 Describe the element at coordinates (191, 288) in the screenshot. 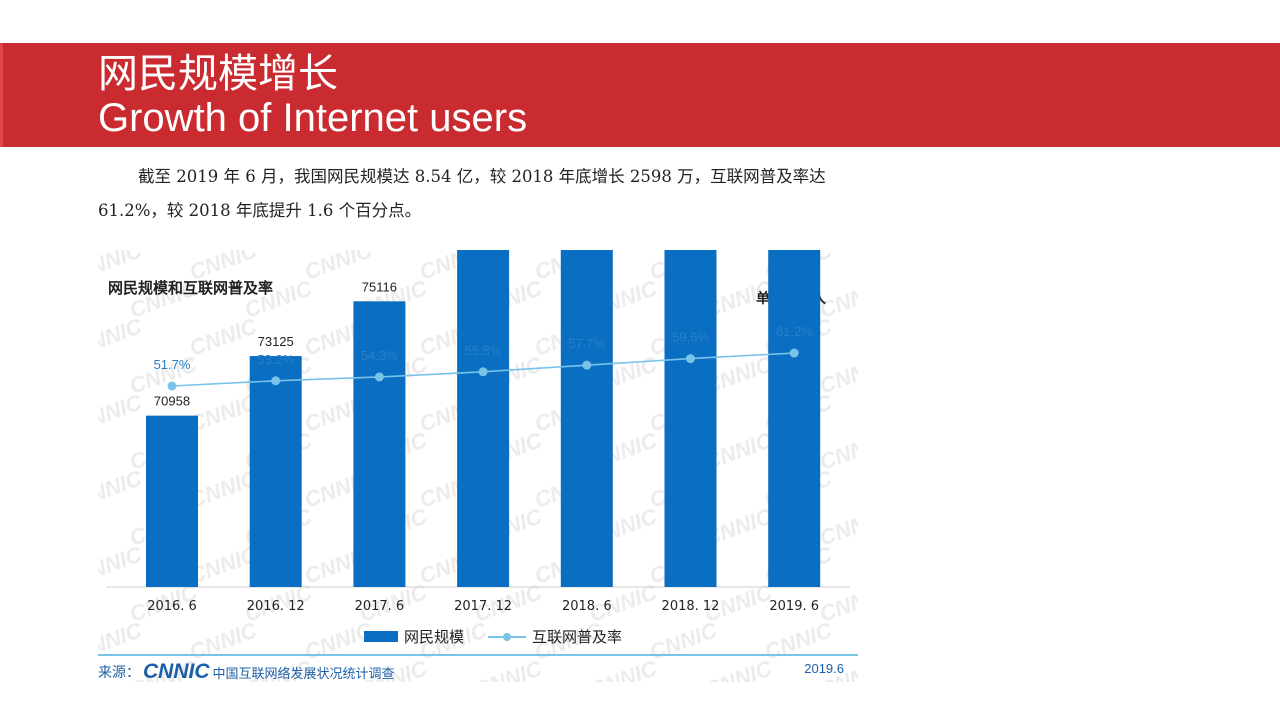

I see `chart-title: 网民规模和互联网普及率` at that location.